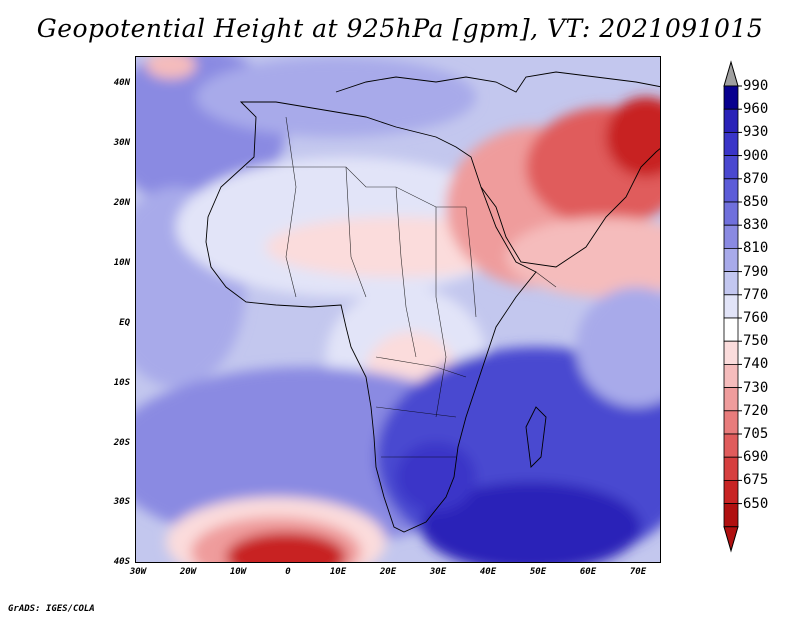 The height and width of the screenshot is (618, 800). I want to click on colorbar-under-triangle, so click(731, 539).